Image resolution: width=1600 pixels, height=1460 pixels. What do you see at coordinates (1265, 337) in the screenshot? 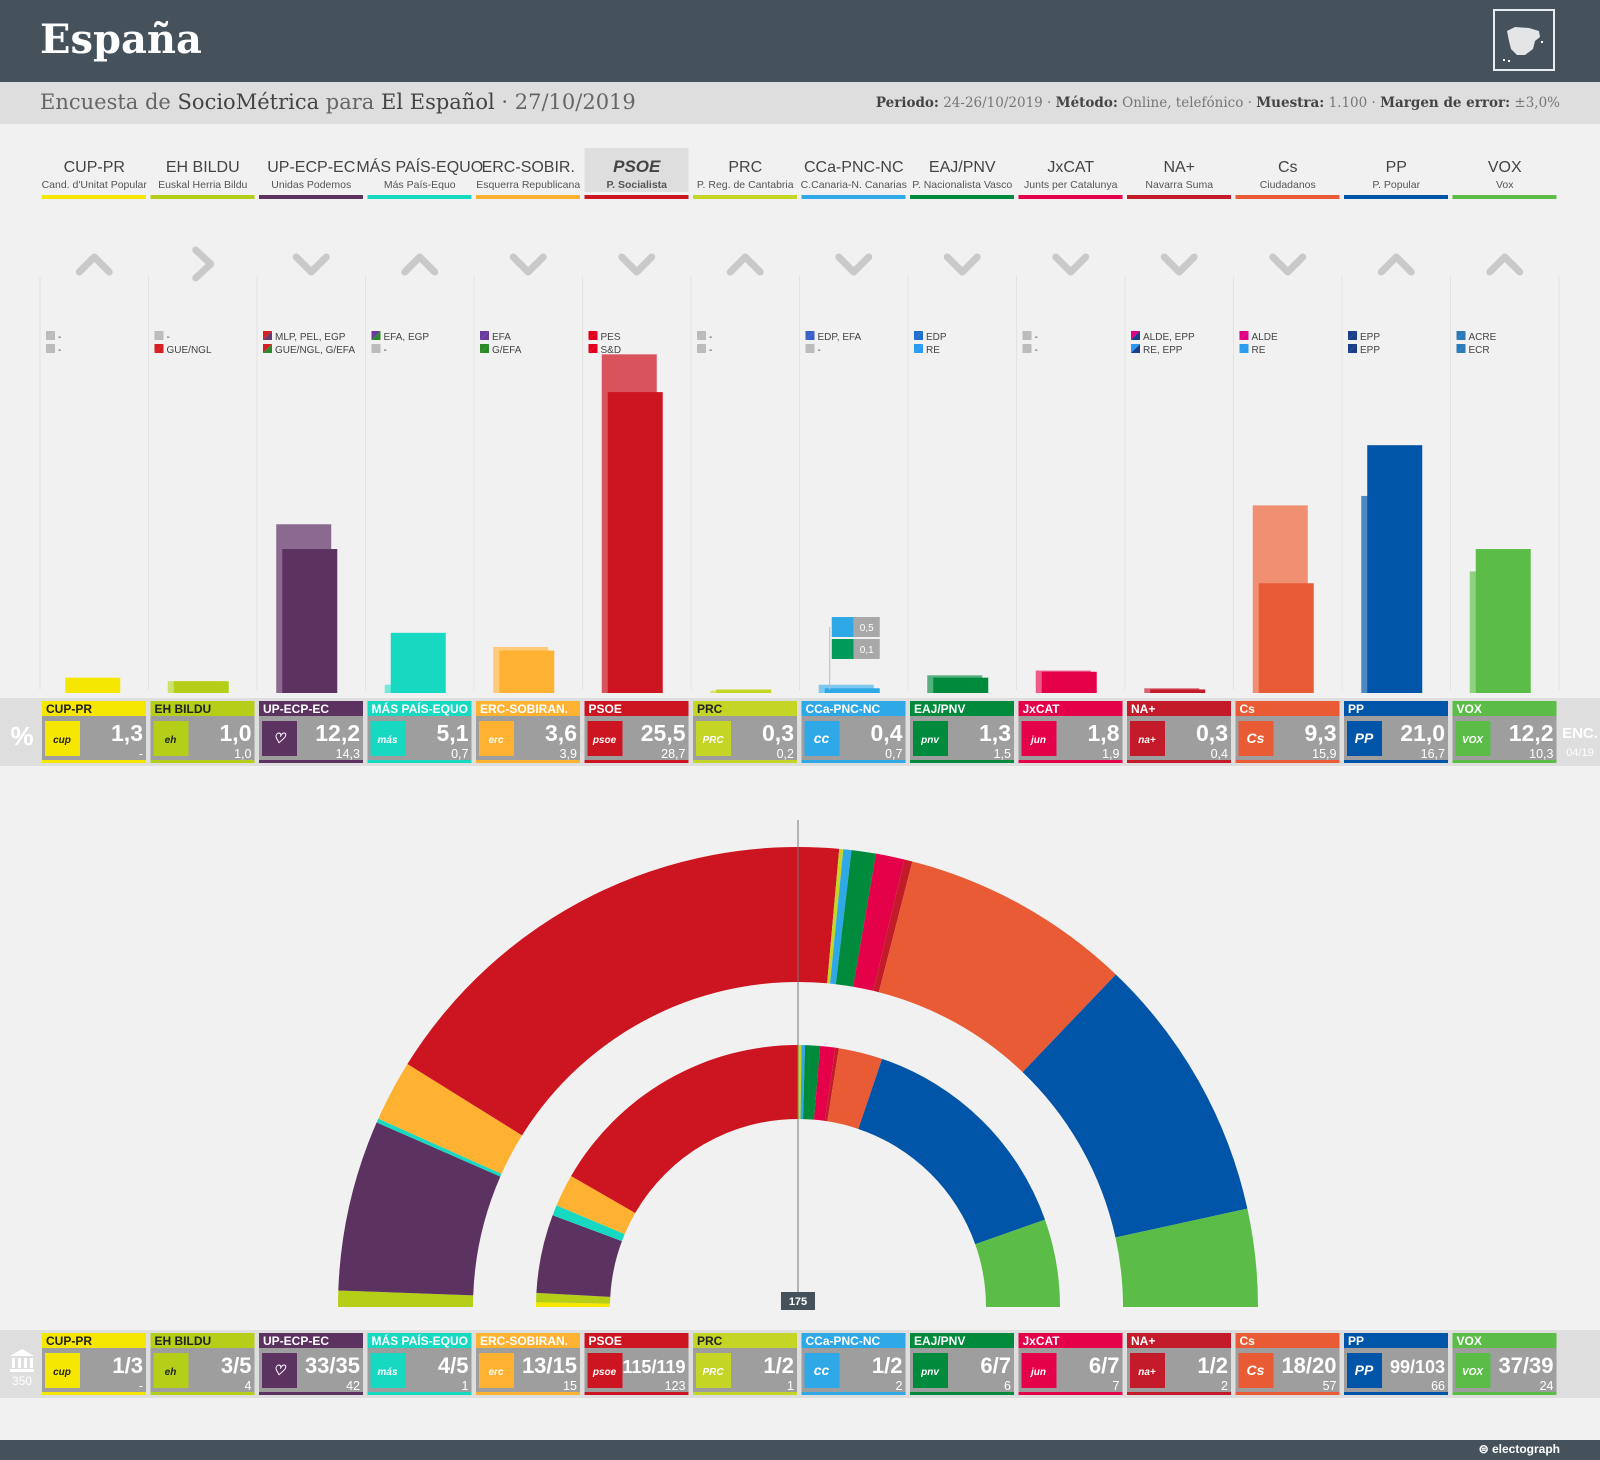
I see `eu-group-label: ALDE` at bounding box center [1265, 337].